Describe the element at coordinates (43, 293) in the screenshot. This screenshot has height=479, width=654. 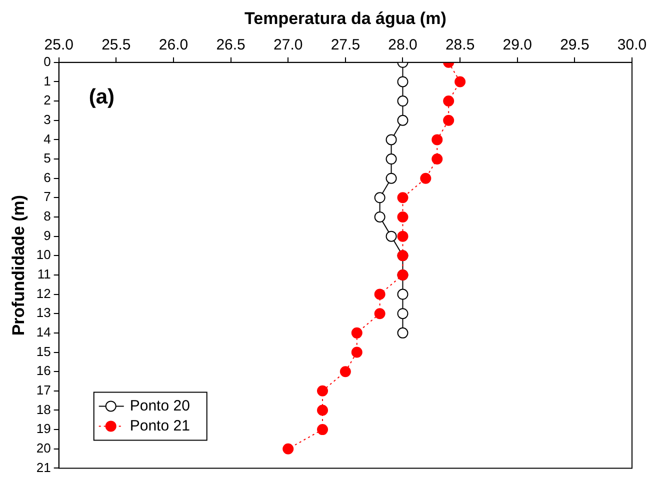
I see `y-tick-label: 12` at that location.